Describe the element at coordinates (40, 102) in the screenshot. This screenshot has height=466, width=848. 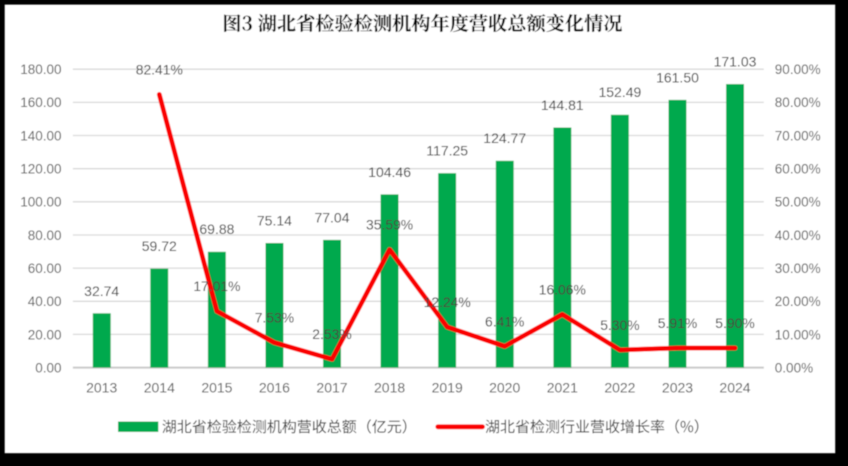
I see `svg-text: 160.00` at that location.